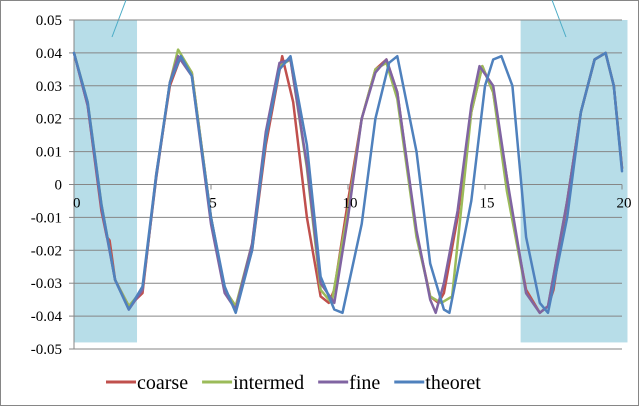 The image size is (639, 411). What do you see at coordinates (119, 19) in the screenshot?
I see `callout-line-left` at bounding box center [119, 19].